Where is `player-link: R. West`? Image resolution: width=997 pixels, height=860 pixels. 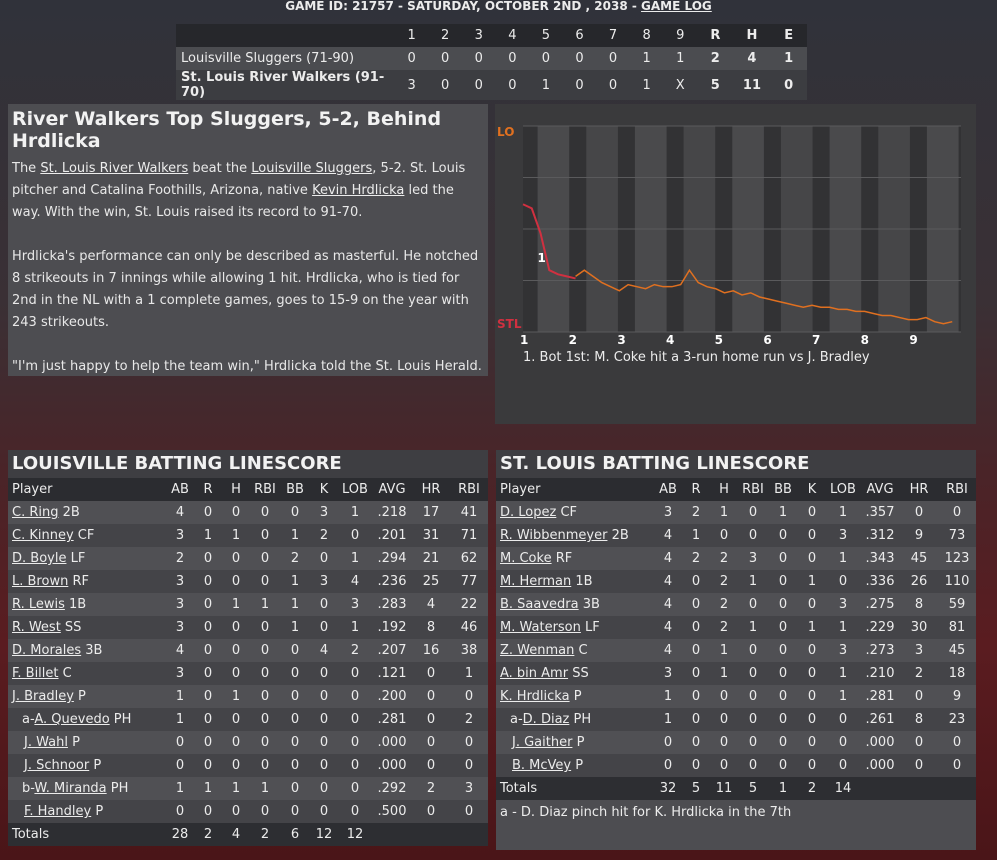
player-link: R. West is located at coordinates (36, 627).